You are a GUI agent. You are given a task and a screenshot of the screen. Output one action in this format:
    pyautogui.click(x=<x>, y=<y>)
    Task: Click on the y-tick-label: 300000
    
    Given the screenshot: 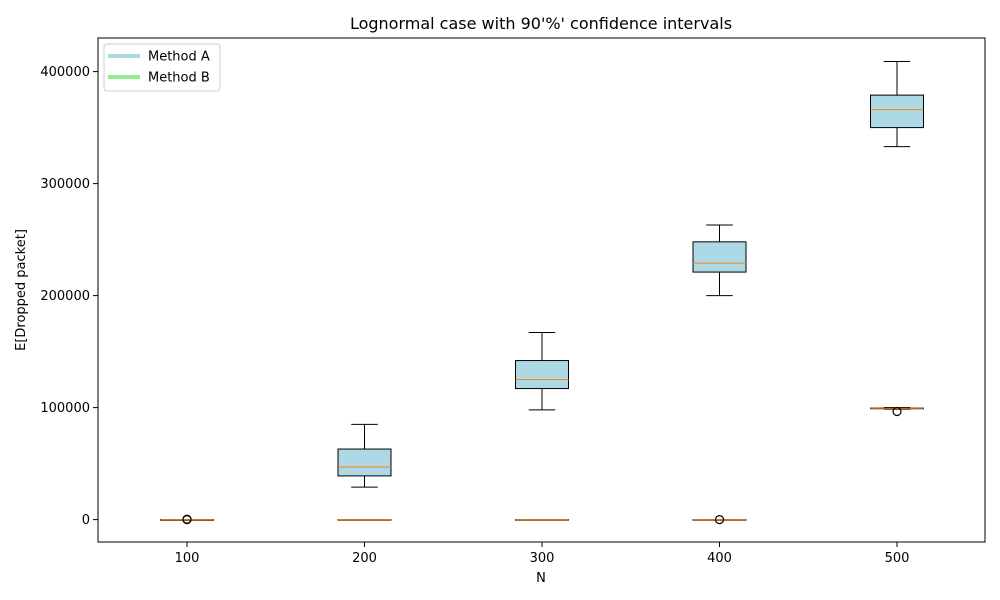 What is the action you would take?
    pyautogui.click(x=65, y=184)
    